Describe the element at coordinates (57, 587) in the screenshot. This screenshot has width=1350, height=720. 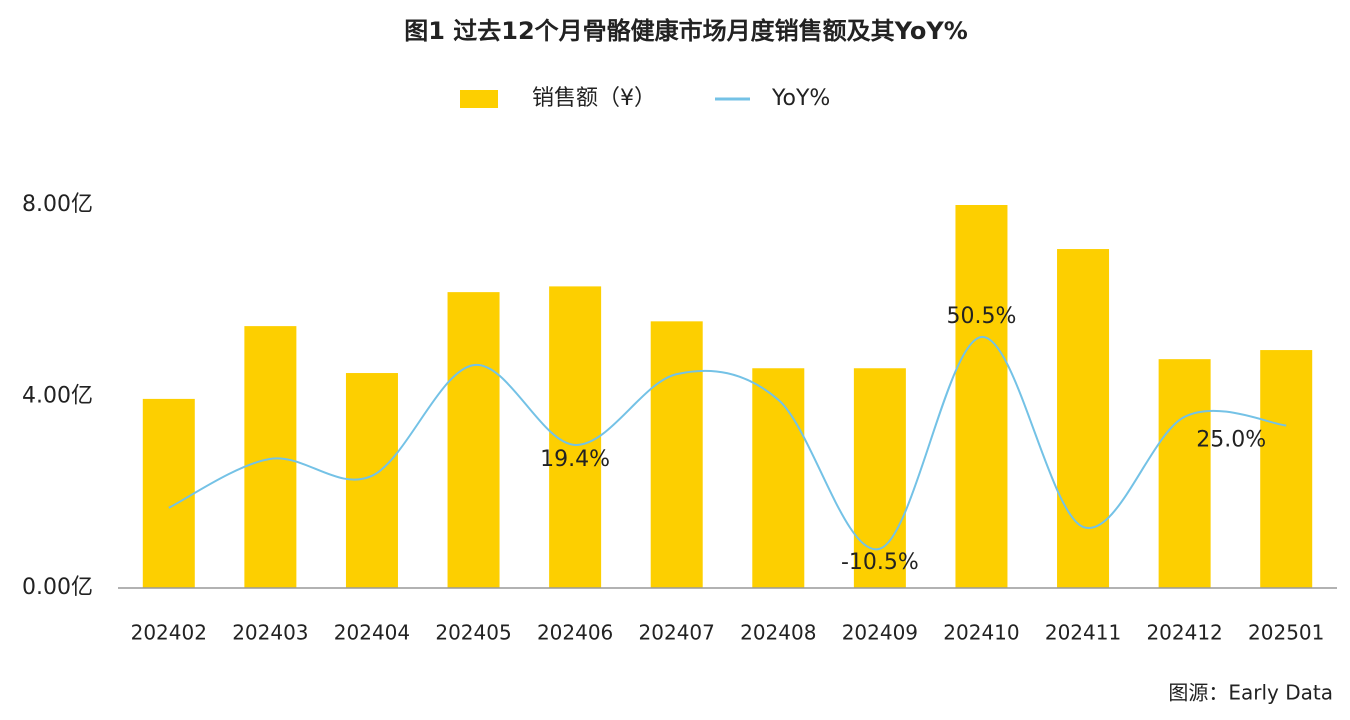
I see `y-tick-label: 0.00亿` at that location.